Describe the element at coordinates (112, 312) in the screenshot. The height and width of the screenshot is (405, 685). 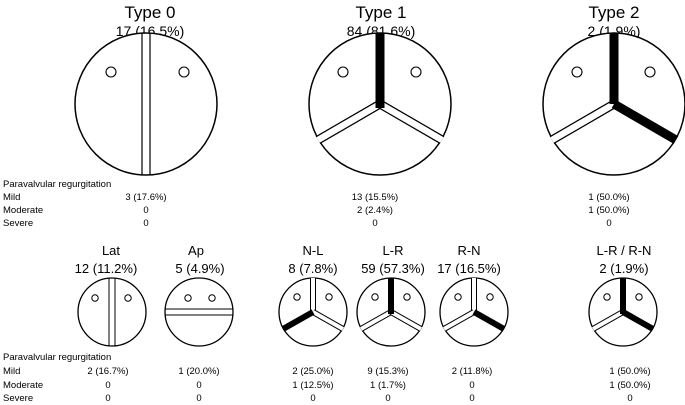
I see `lat-valve-diagram` at that location.